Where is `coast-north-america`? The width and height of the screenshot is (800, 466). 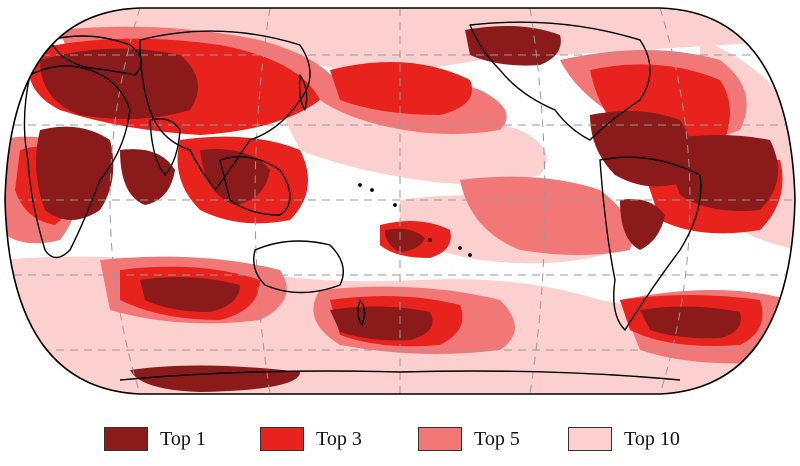
coast-north-america is located at coordinates (560, 81).